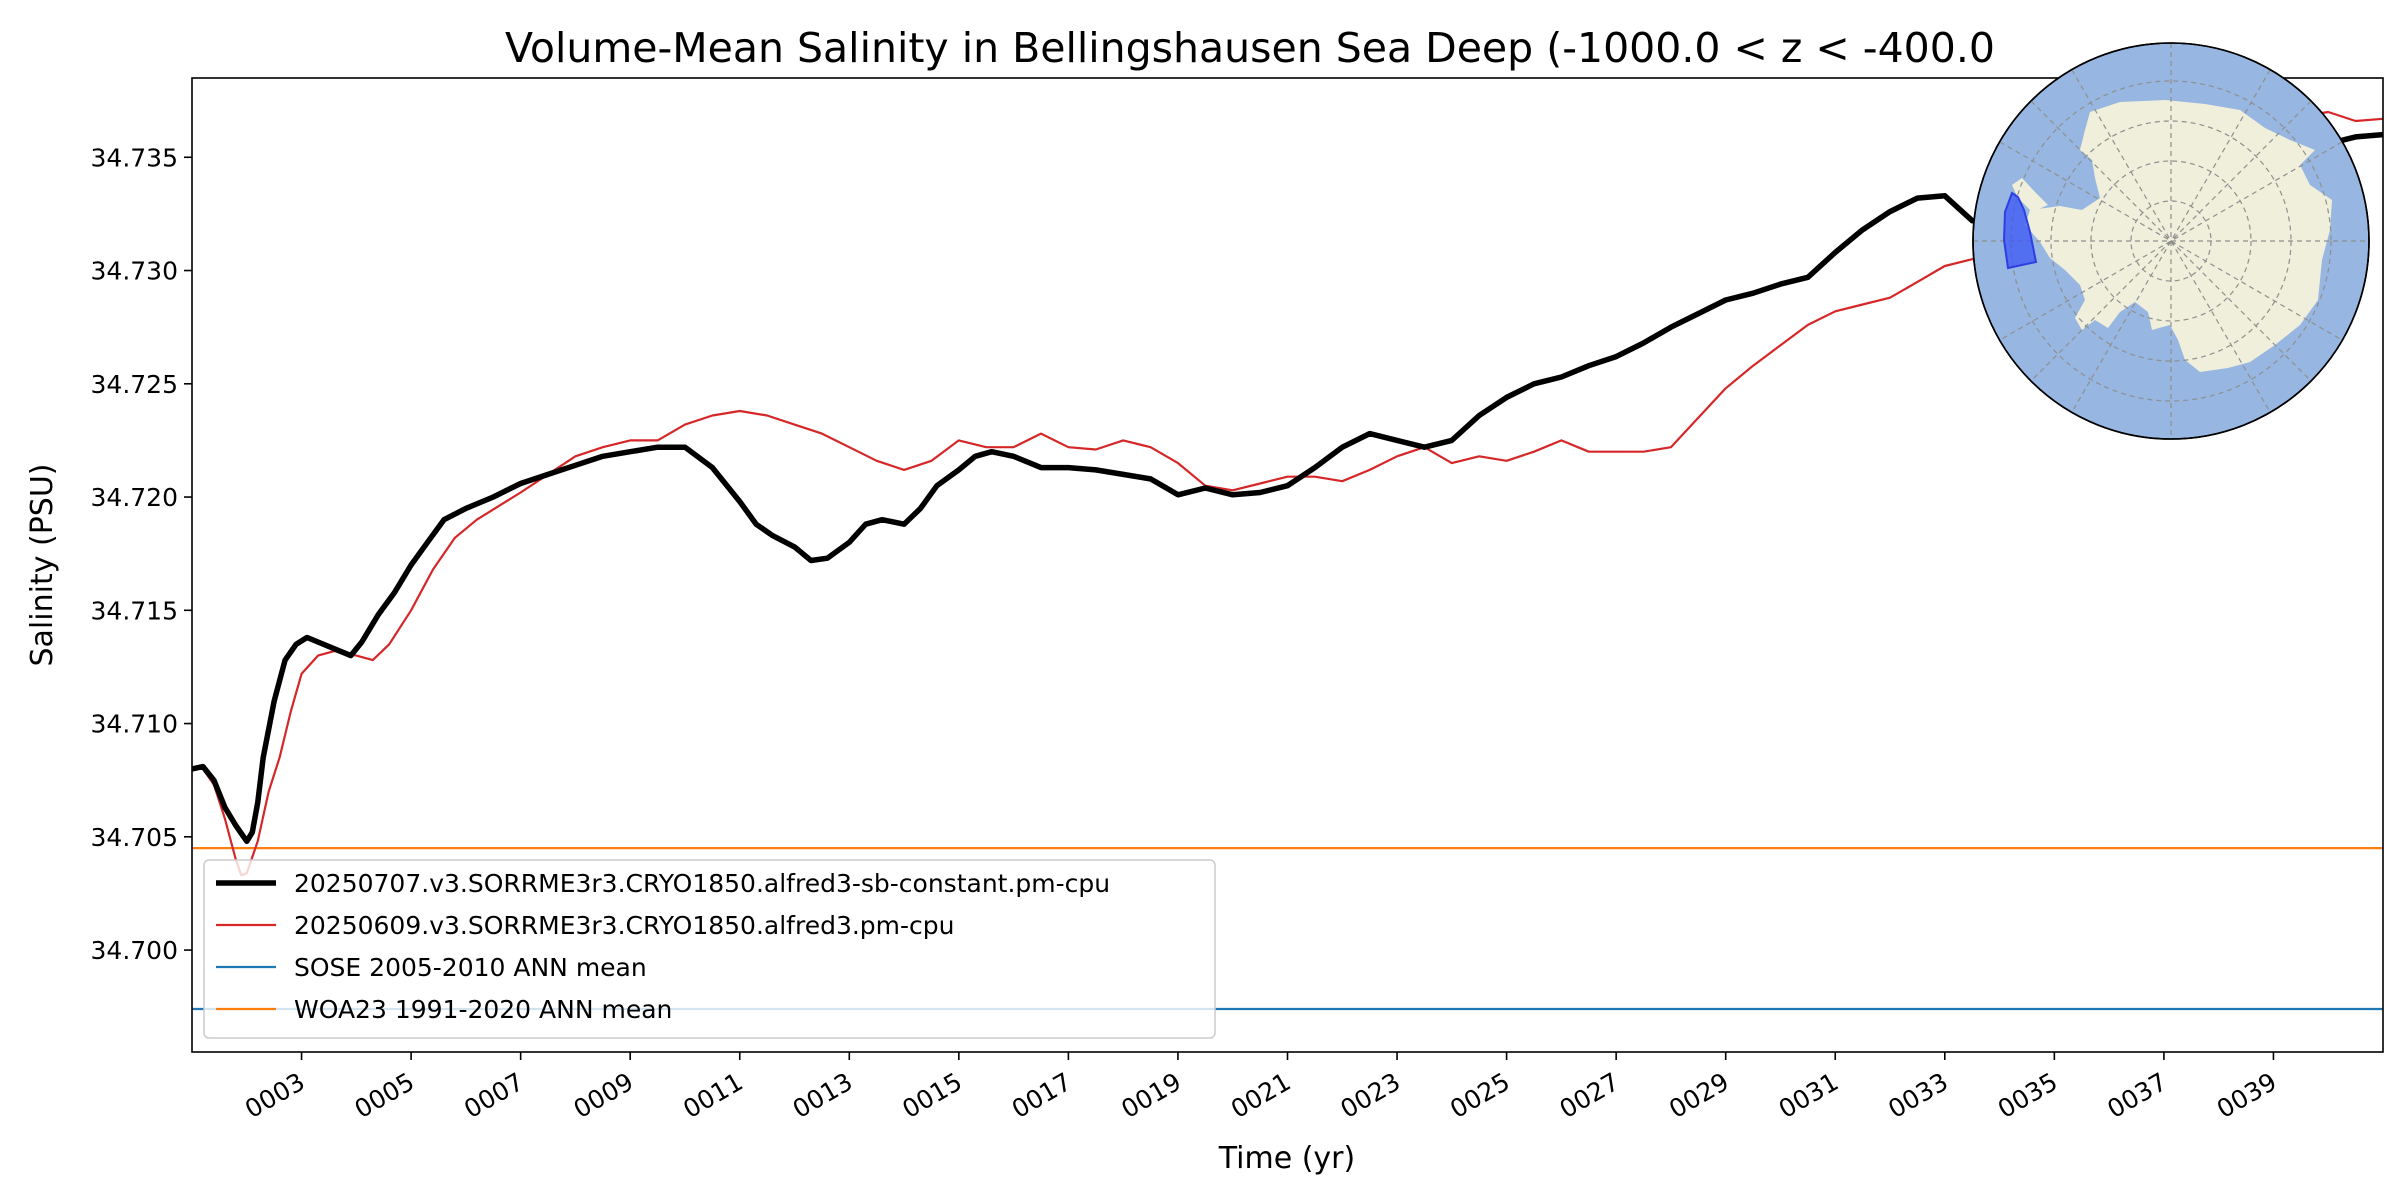  Describe the element at coordinates (2020, 230) in the screenshot. I see `inset-map-region` at that location.